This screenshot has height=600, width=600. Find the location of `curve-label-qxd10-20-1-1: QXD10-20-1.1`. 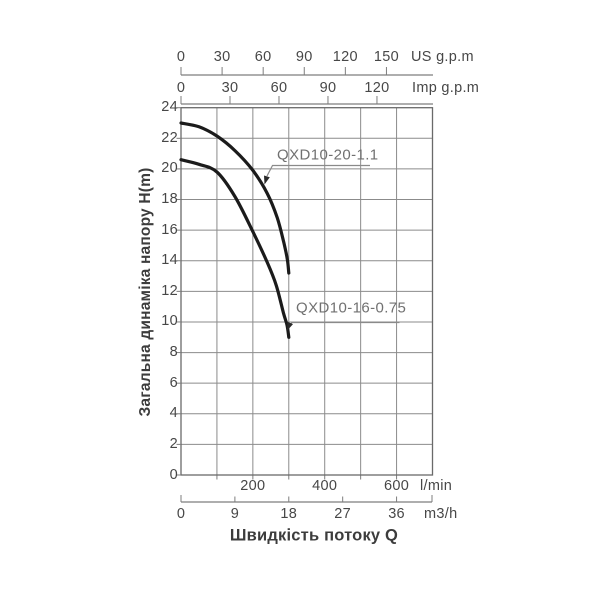

curve-label-qxd10-20-1-1: QXD10-20-1.1 is located at coordinates (328, 155).